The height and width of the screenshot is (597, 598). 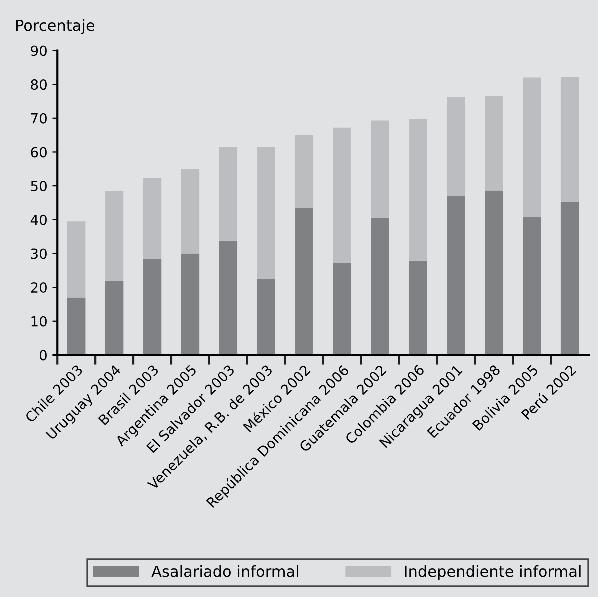 What do you see at coordinates (55, 26) in the screenshot?
I see `y-axis-title: Porcentaje` at bounding box center [55, 26].